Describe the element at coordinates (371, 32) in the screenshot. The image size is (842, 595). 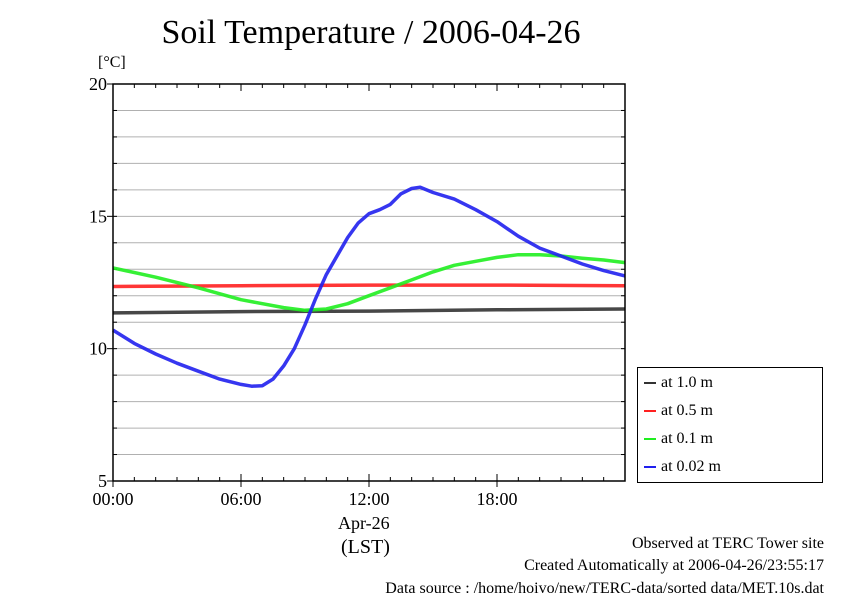
I see `chart-title: Soil Temperature / 2006-04-26` at that location.